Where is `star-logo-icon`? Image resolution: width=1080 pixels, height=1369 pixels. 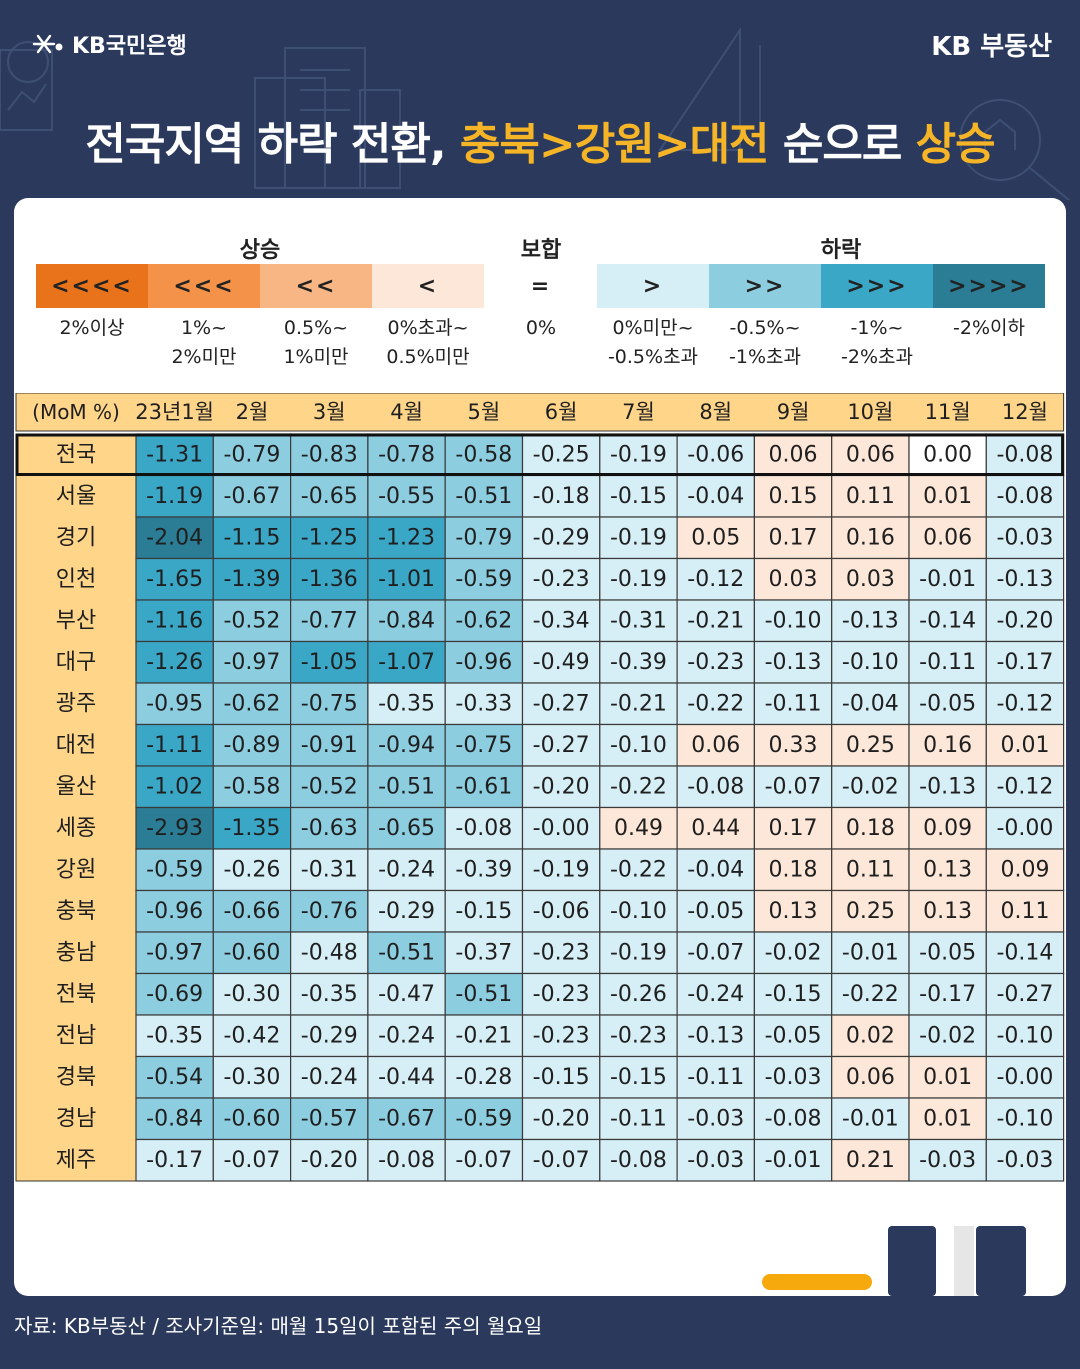 star-logo-icon is located at coordinates (47, 44).